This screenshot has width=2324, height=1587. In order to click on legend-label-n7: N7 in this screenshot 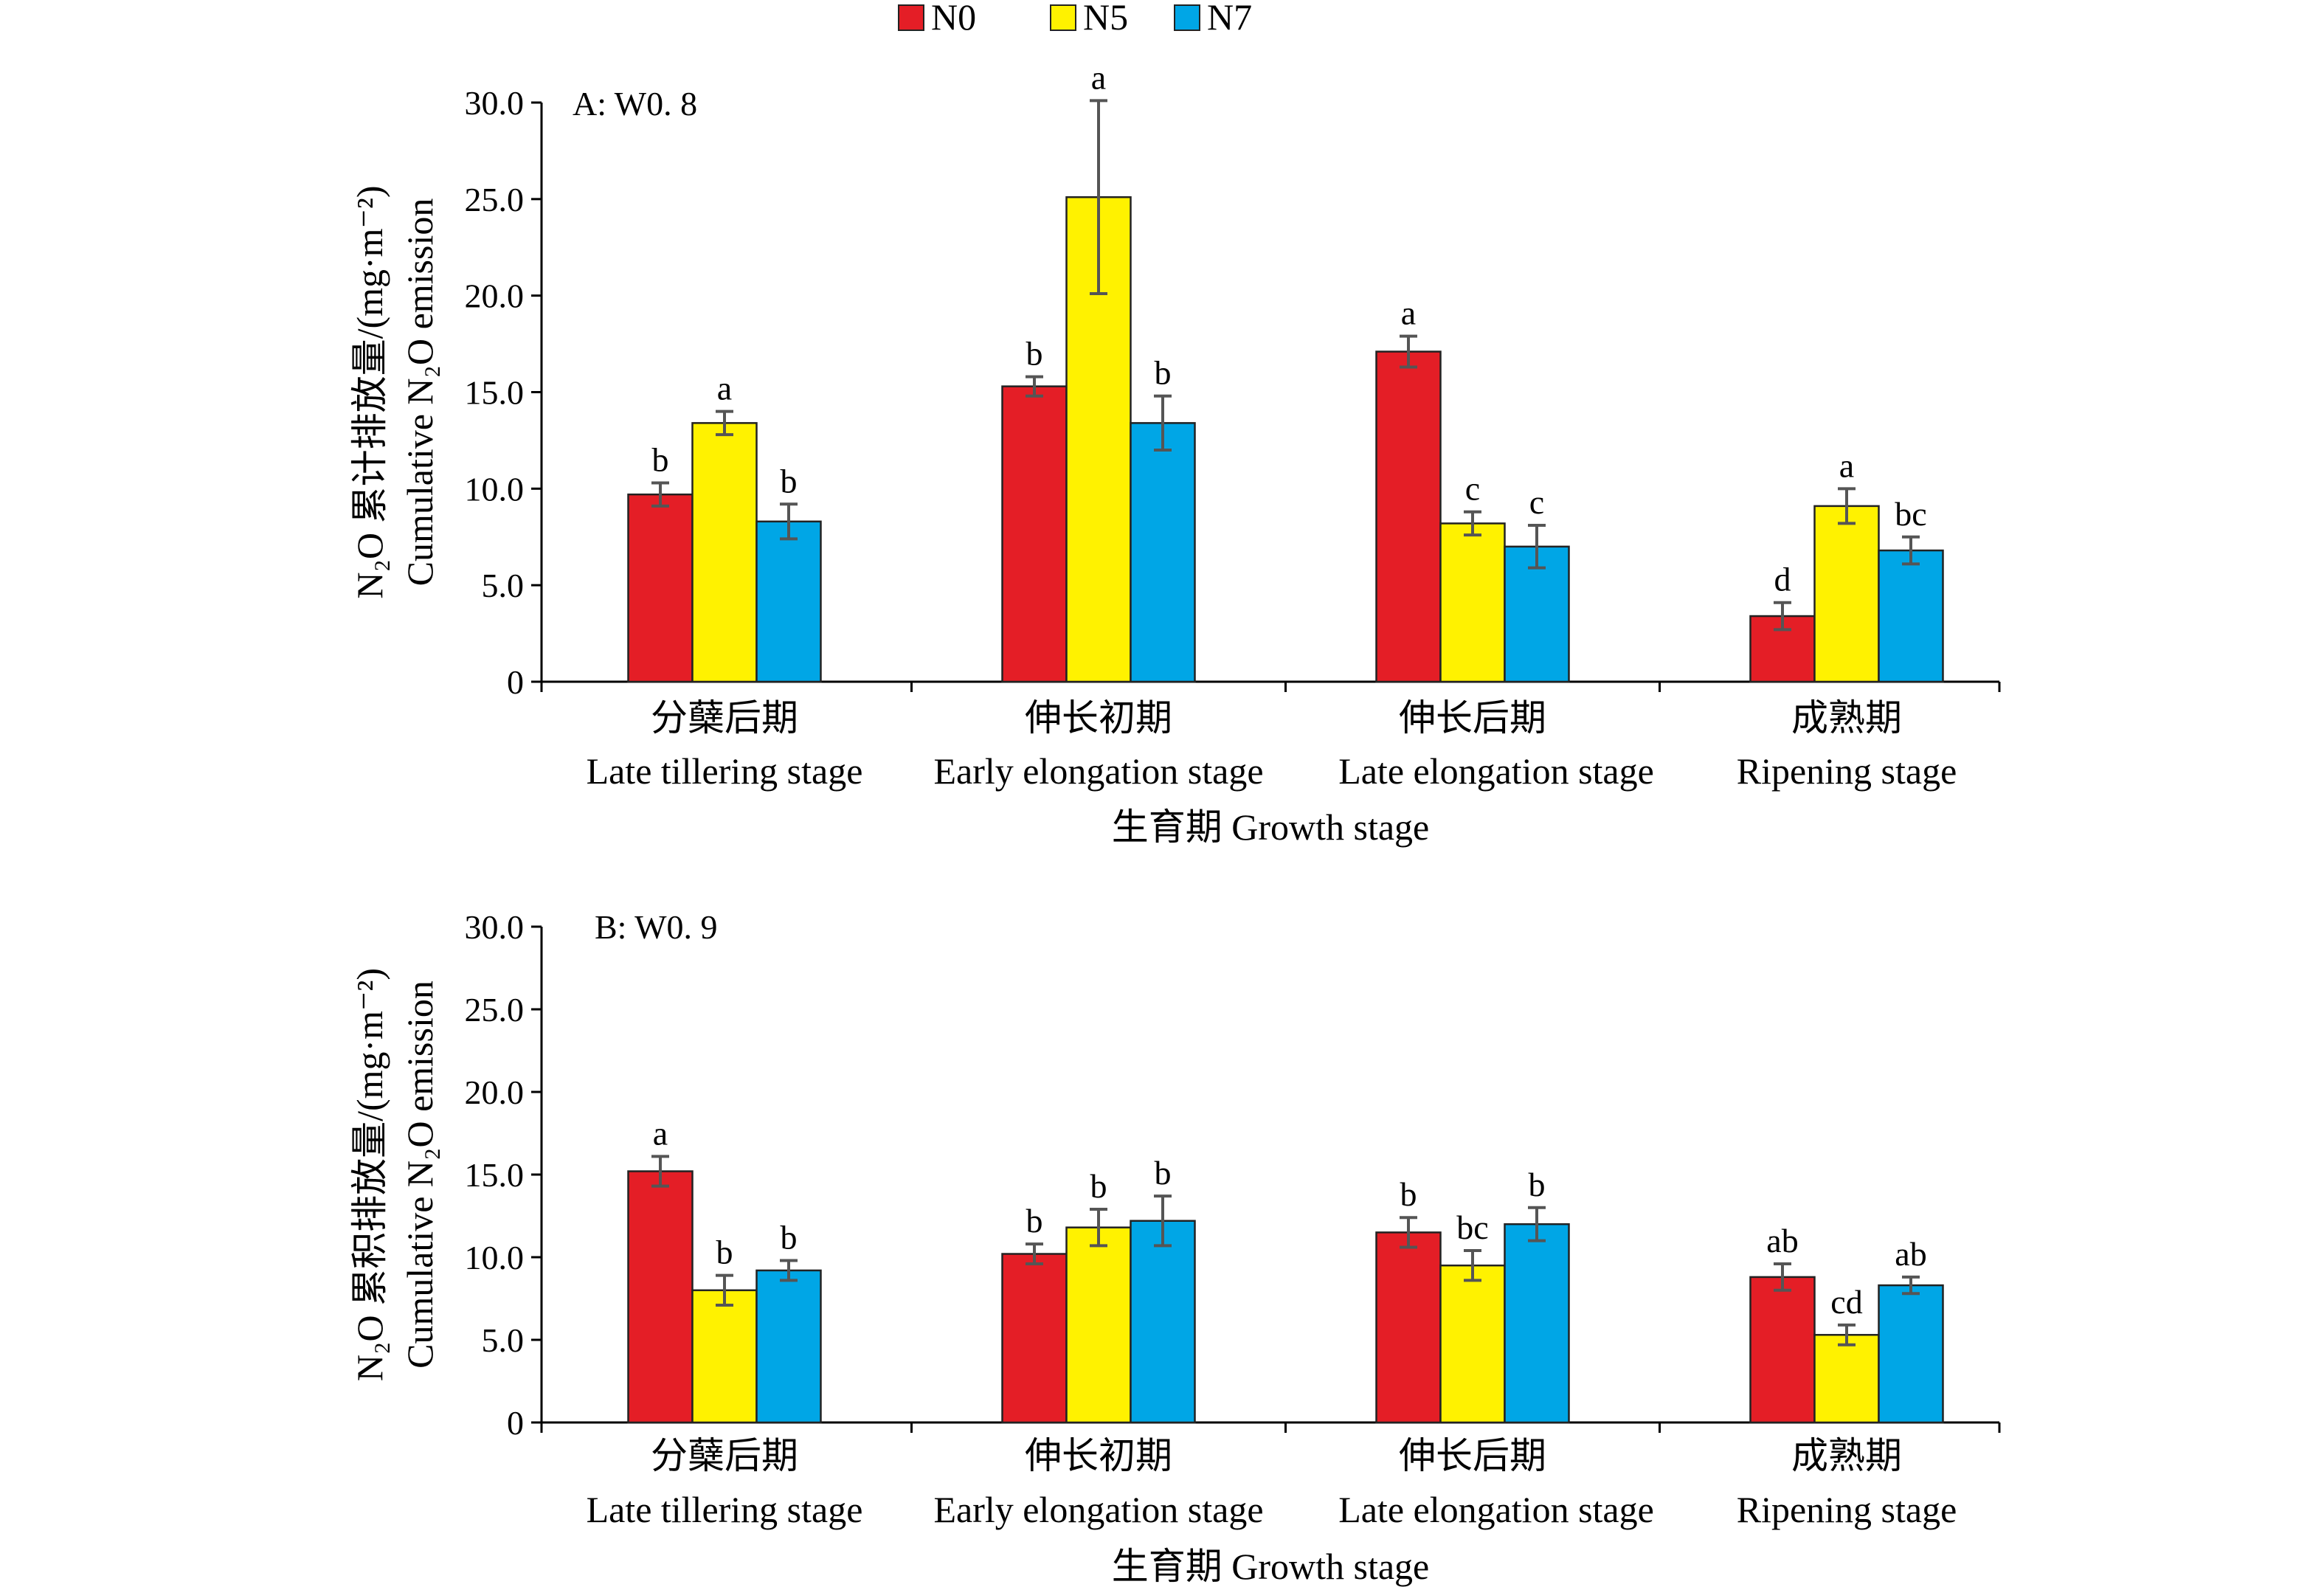, I will do `click(1229, 19)`.